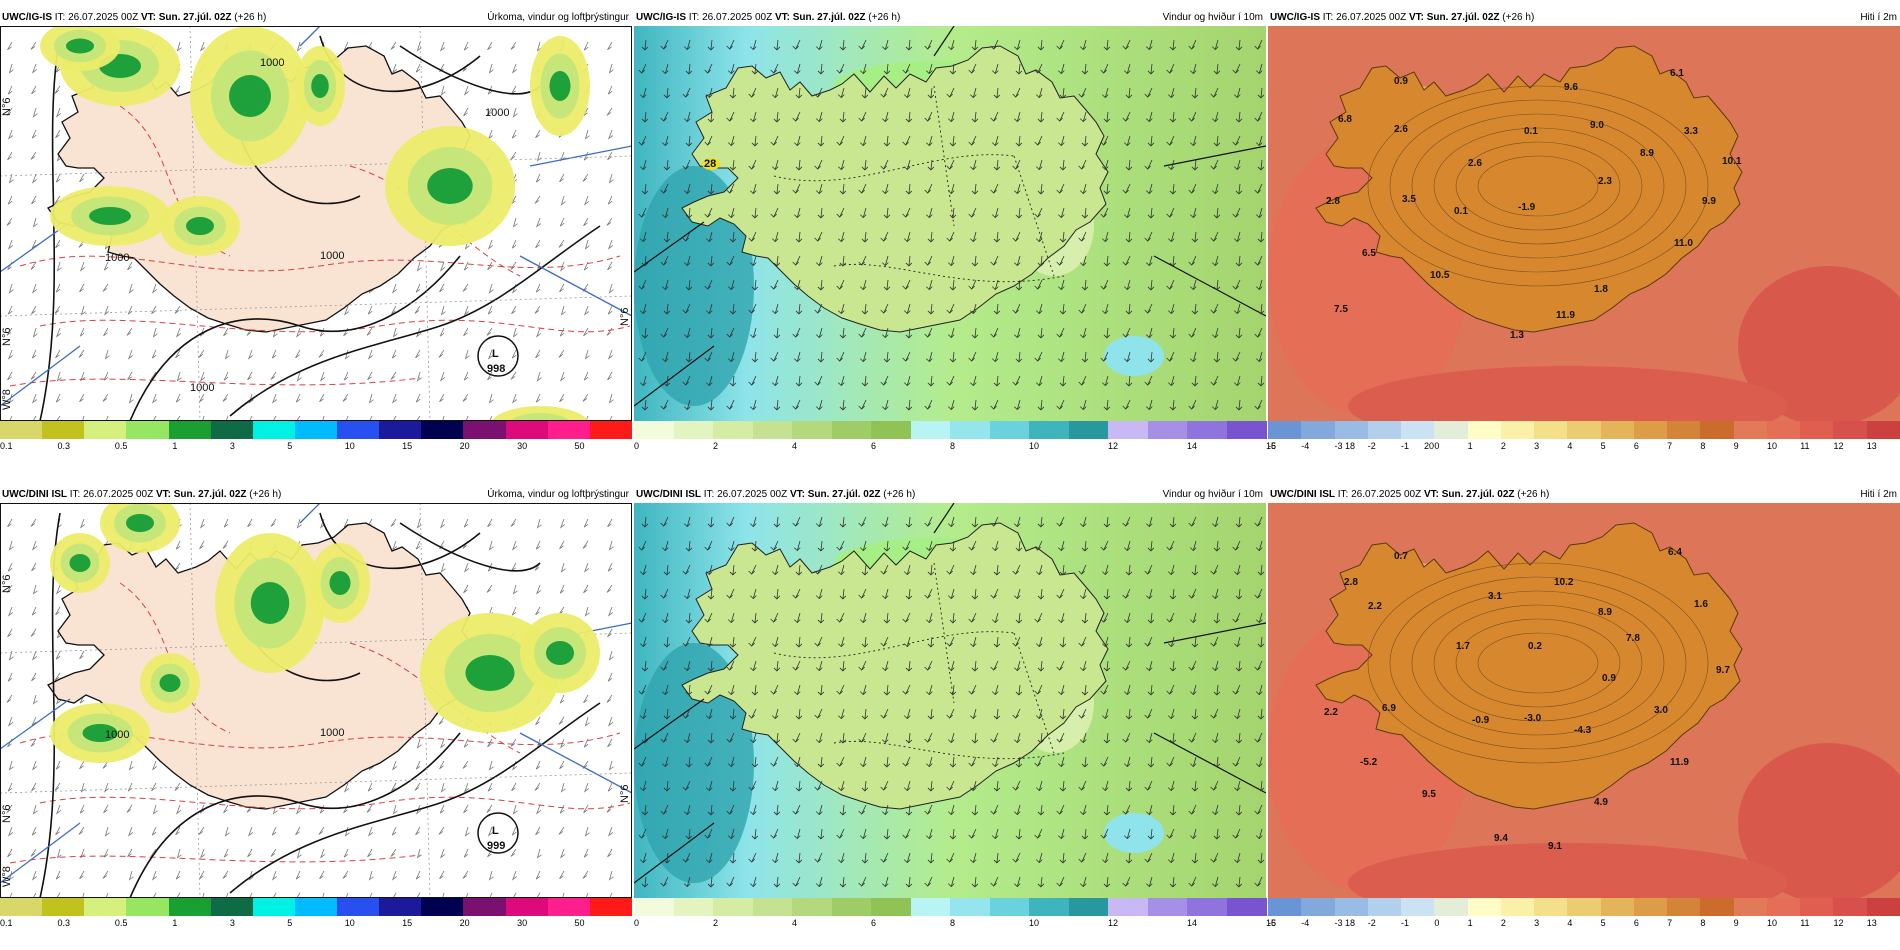 The width and height of the screenshot is (1900, 950). I want to click on precip-colorbar: 0.1 0.3 0.5 1 3 5 10 15 20 30 50, so click(316, 436).